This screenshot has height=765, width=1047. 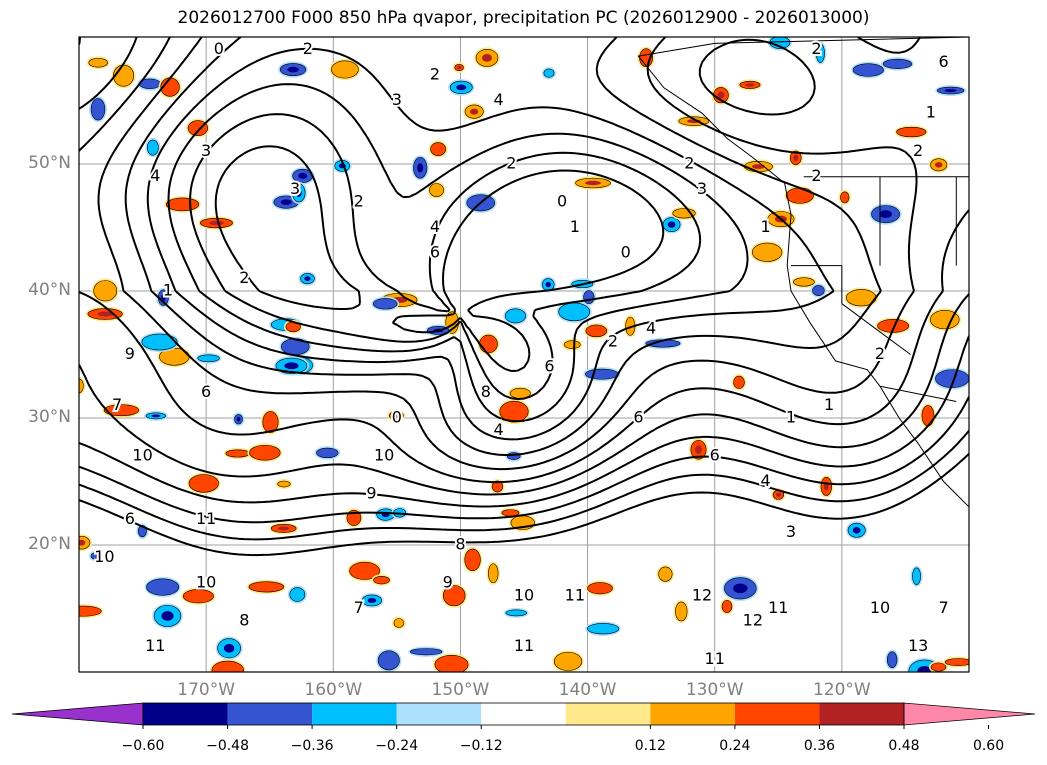 I want to click on colorbar, so click(x=523, y=715).